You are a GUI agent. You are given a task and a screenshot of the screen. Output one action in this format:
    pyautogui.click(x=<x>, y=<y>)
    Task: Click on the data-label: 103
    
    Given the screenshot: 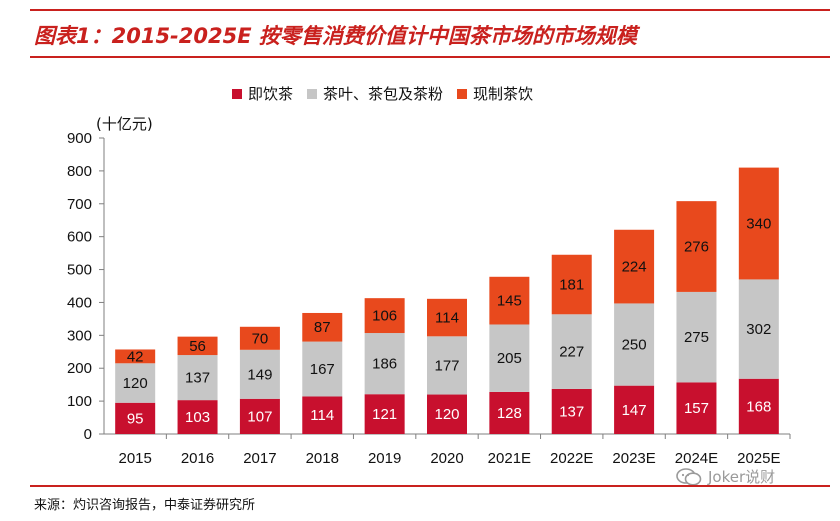 What is the action you would take?
    pyautogui.click(x=197, y=417)
    